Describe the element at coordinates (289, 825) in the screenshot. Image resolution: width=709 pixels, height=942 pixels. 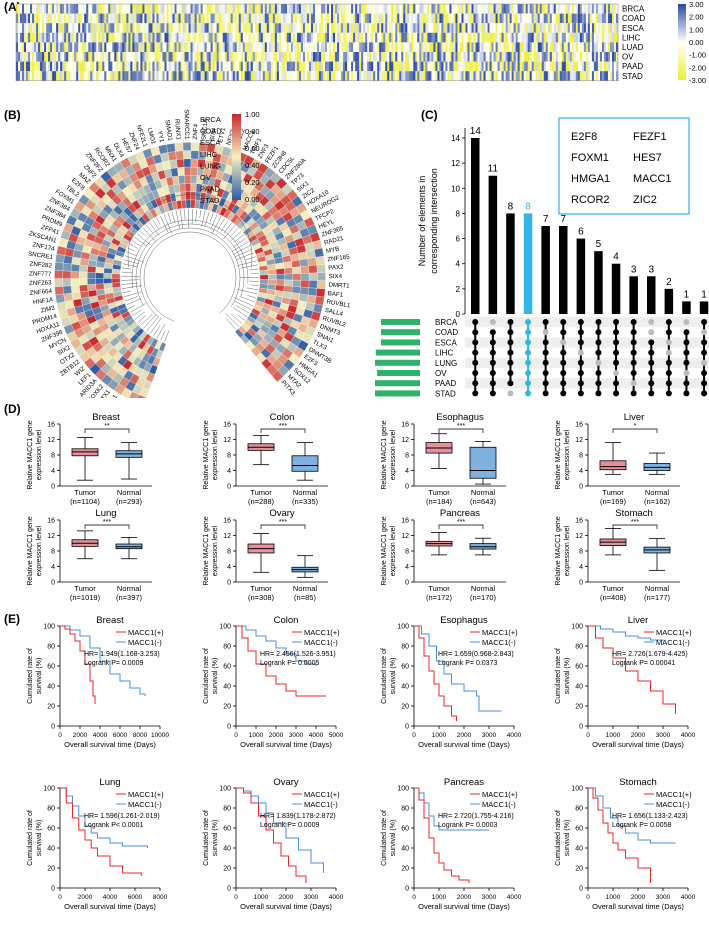
I see `logrank-p: Logrank P= 0.0009` at that location.